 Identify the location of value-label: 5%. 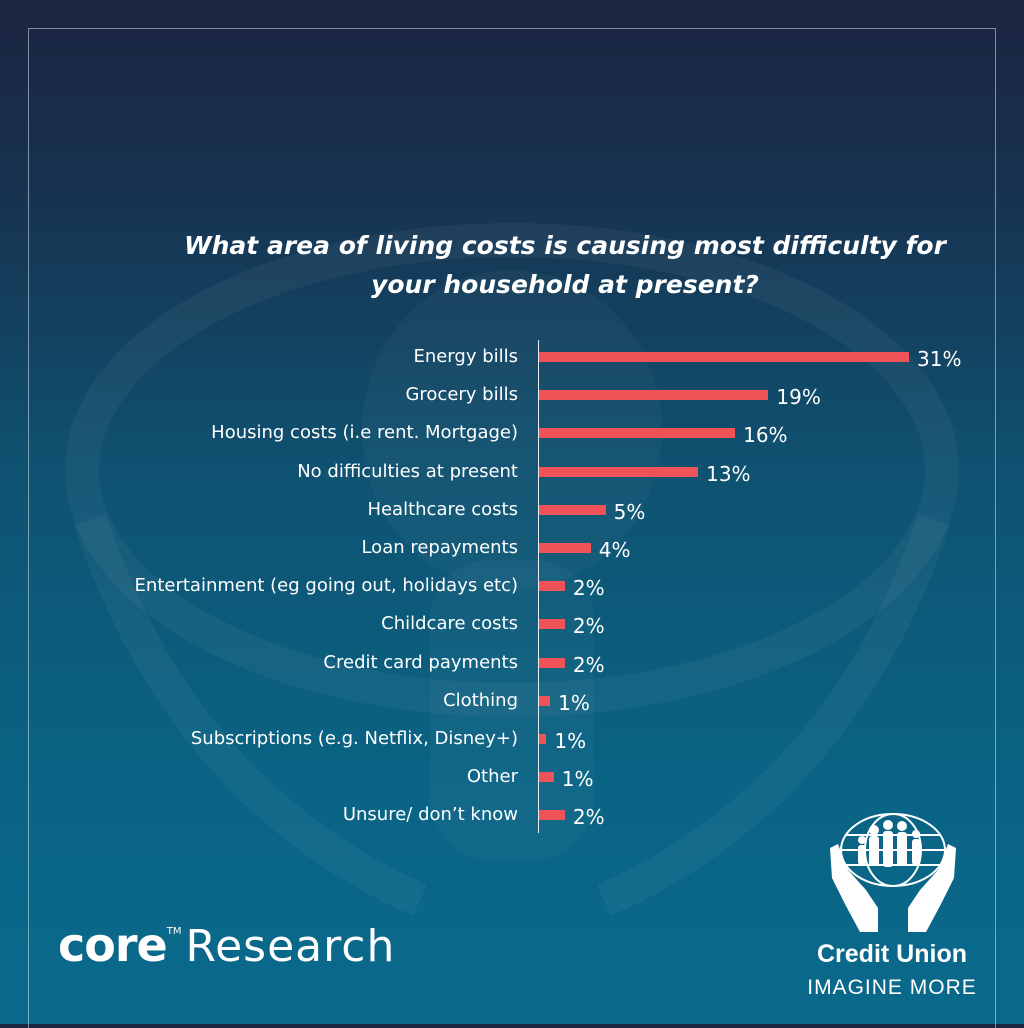
(629, 511).